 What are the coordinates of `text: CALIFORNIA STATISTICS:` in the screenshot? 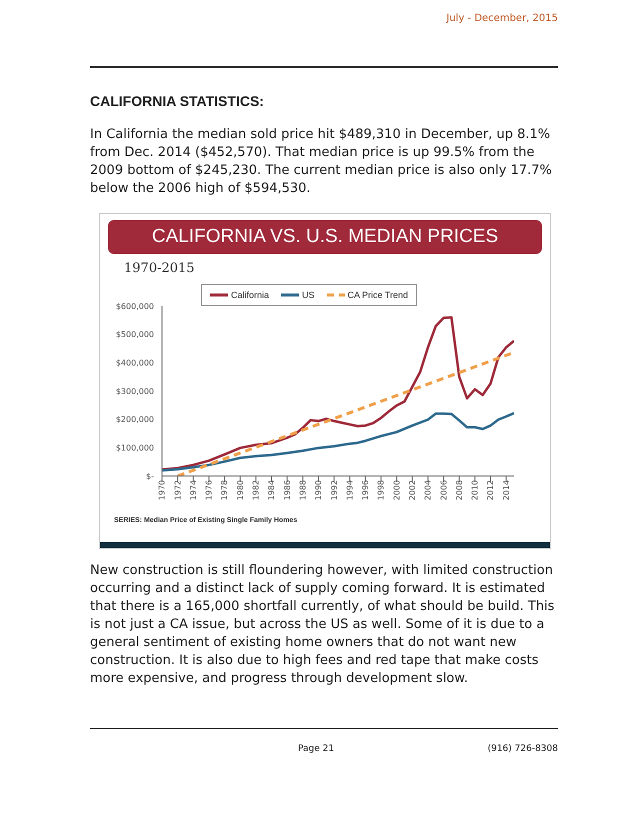 It's located at (177, 101).